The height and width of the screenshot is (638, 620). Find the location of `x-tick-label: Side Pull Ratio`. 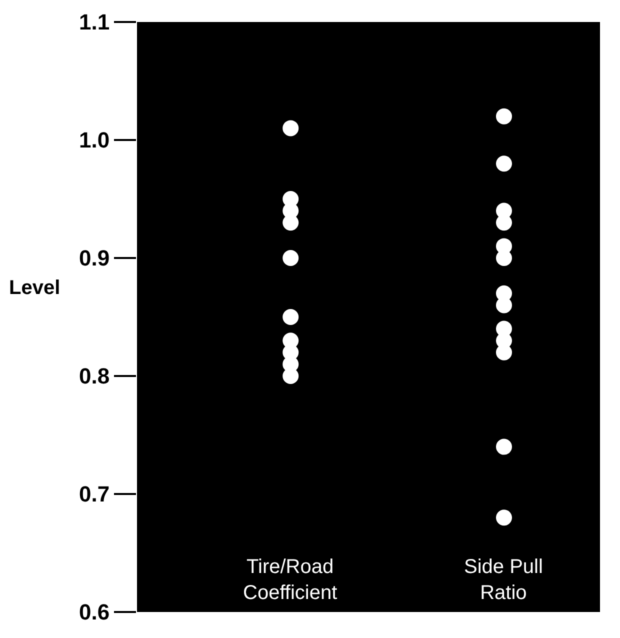

x-tick-label: Side Pull Ratio is located at coordinates (503, 580).